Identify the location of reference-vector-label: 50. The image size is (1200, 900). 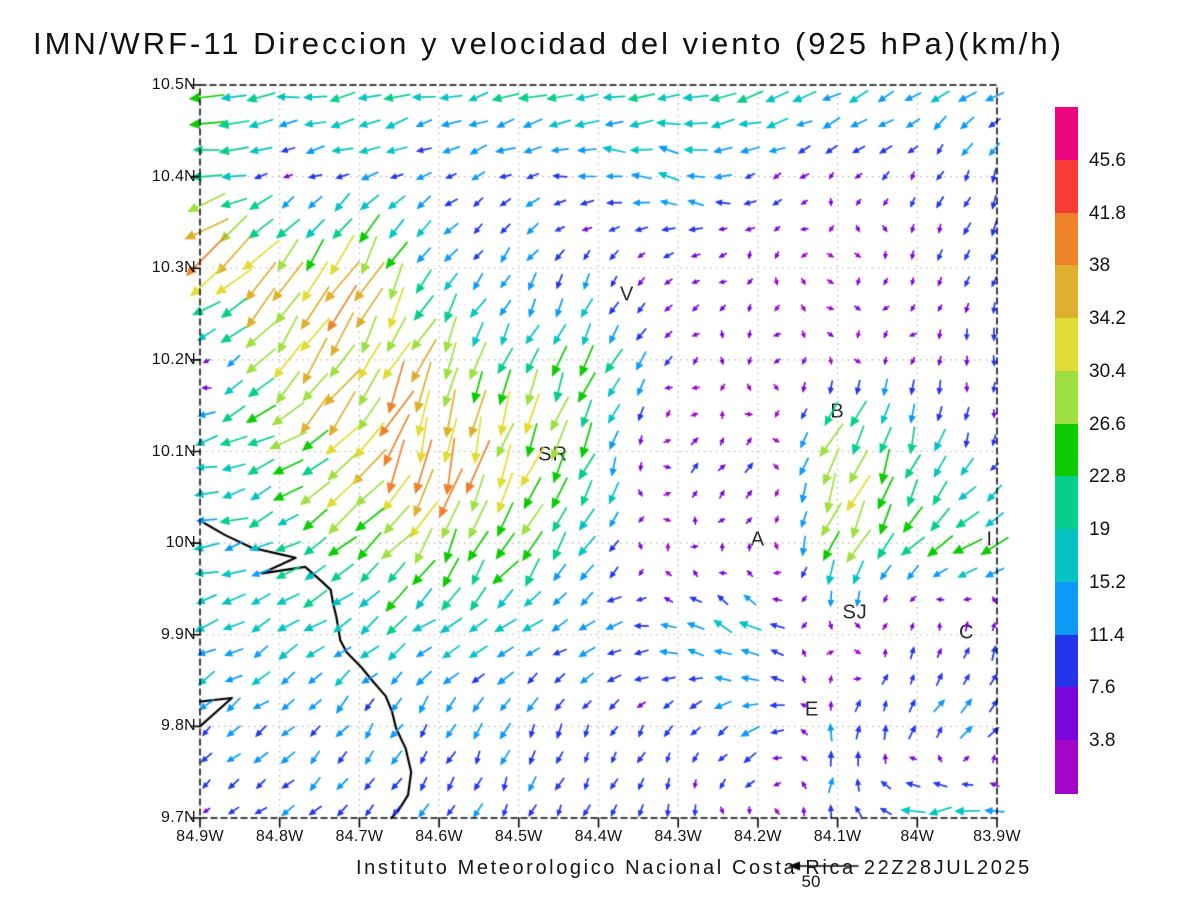
(811, 881).